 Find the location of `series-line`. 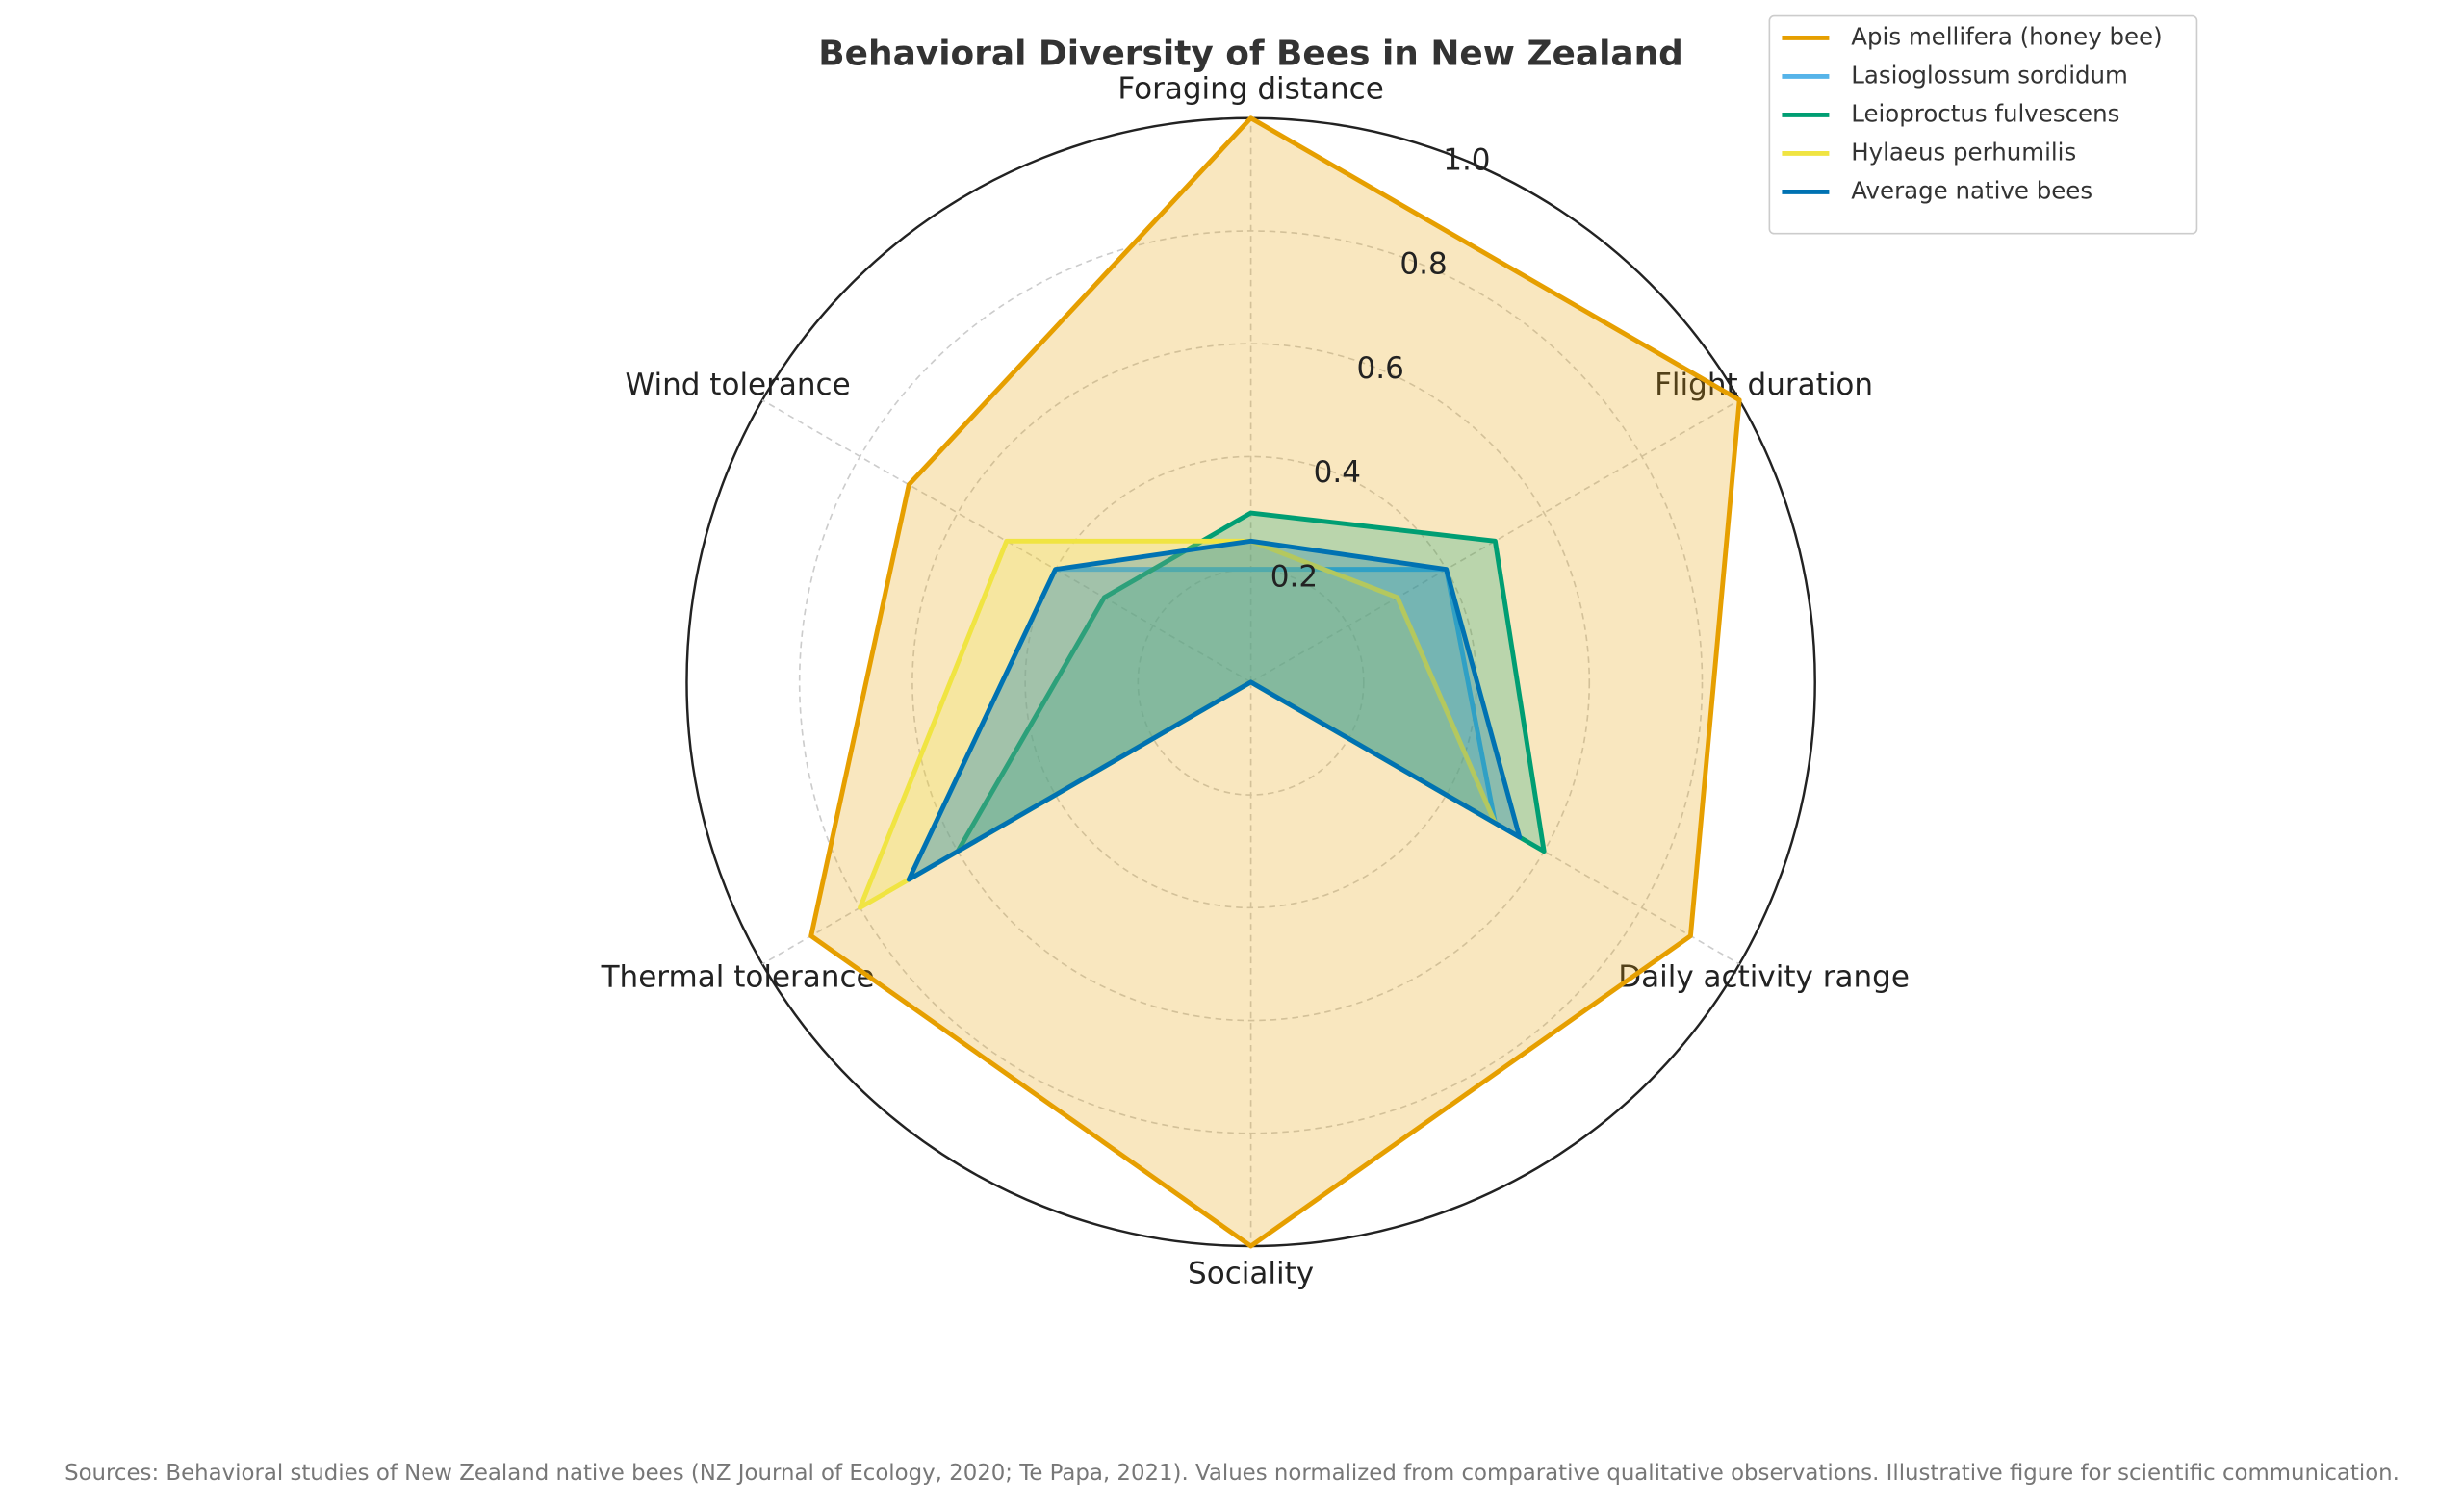

series-line is located at coordinates (1214, 710).